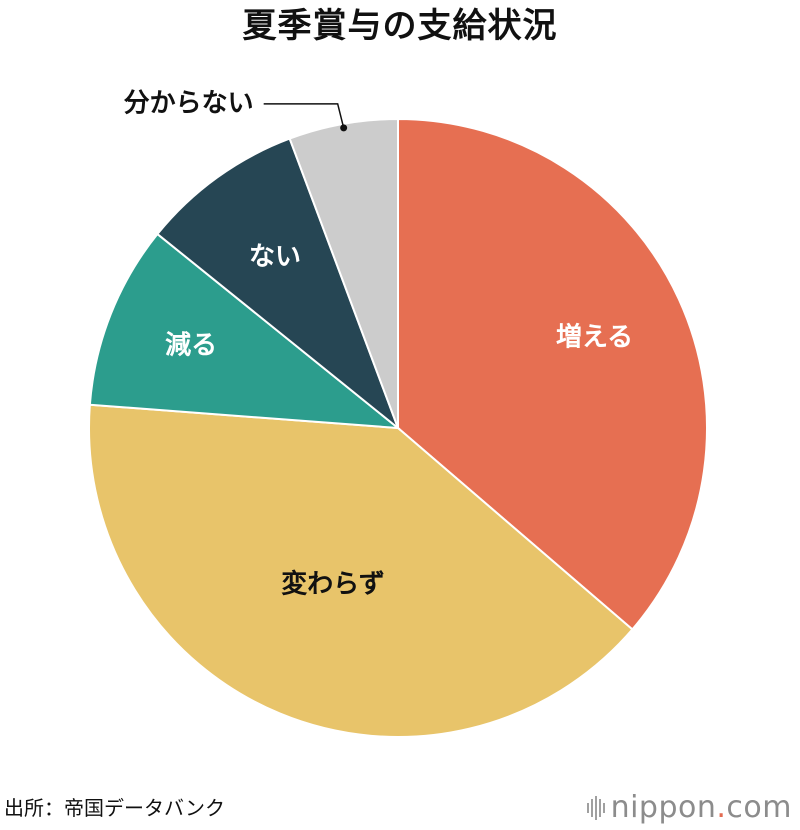 This screenshot has height=830, width=800. What do you see at coordinates (189, 103) in the screenshot?
I see `slice-label-4: 分からない` at bounding box center [189, 103].